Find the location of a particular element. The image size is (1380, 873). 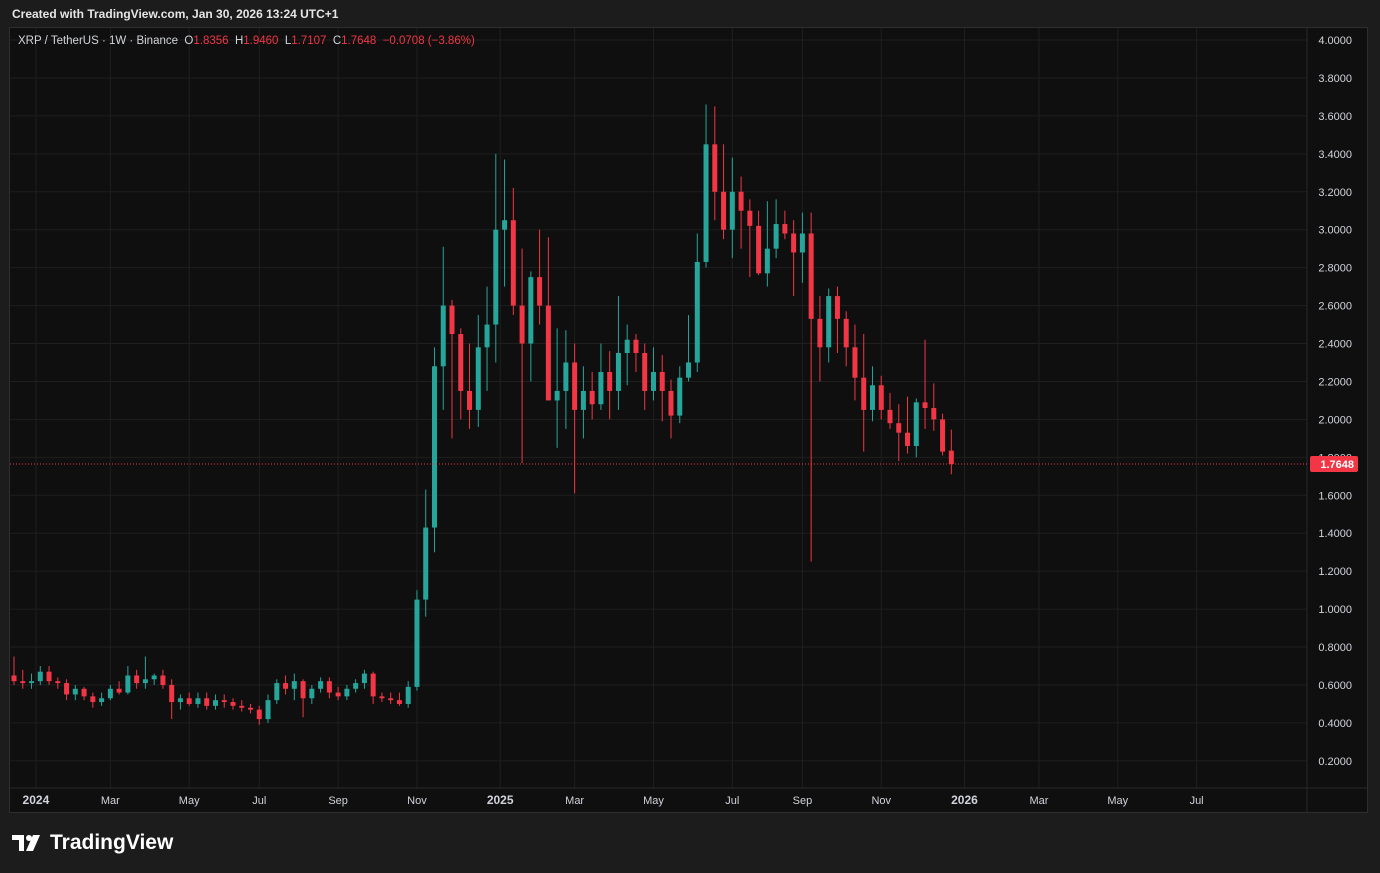

x-tick-label: 2026 is located at coordinates (964, 800).